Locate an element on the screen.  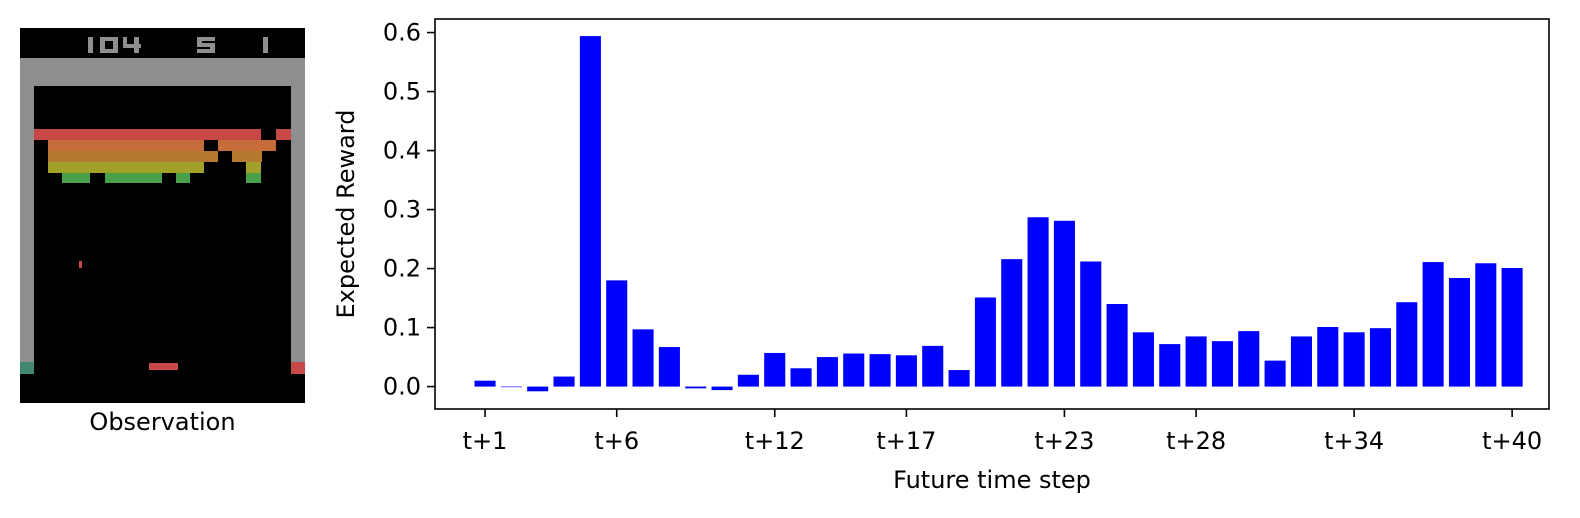
y-tick-label: 0.4 is located at coordinates (402, 151).